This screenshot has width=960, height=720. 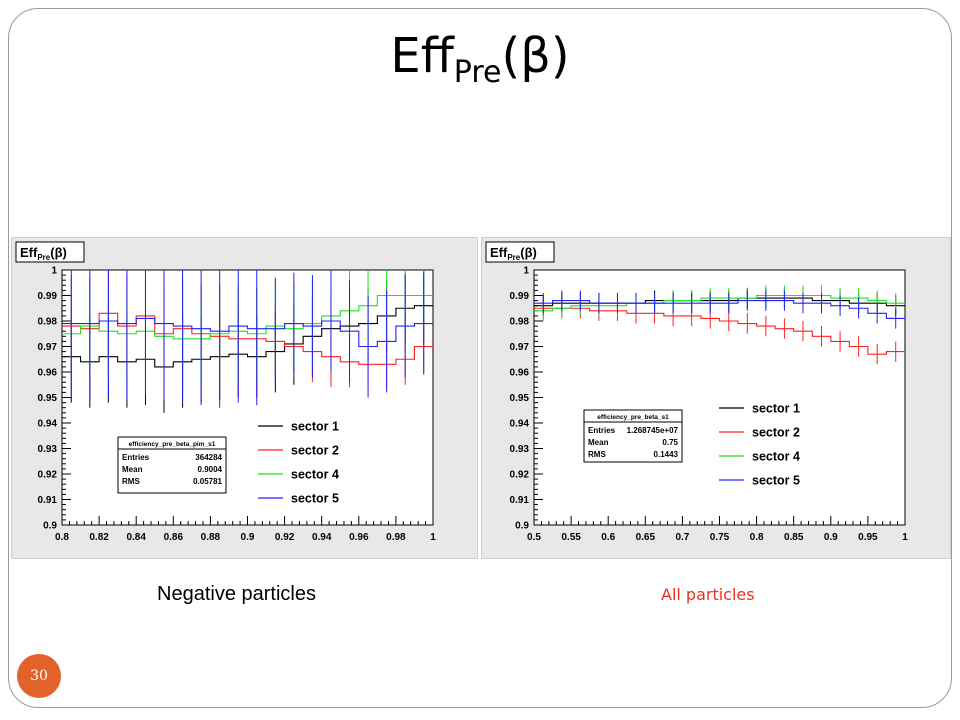 I want to click on x-tick-label: 0.96, so click(x=359, y=537).